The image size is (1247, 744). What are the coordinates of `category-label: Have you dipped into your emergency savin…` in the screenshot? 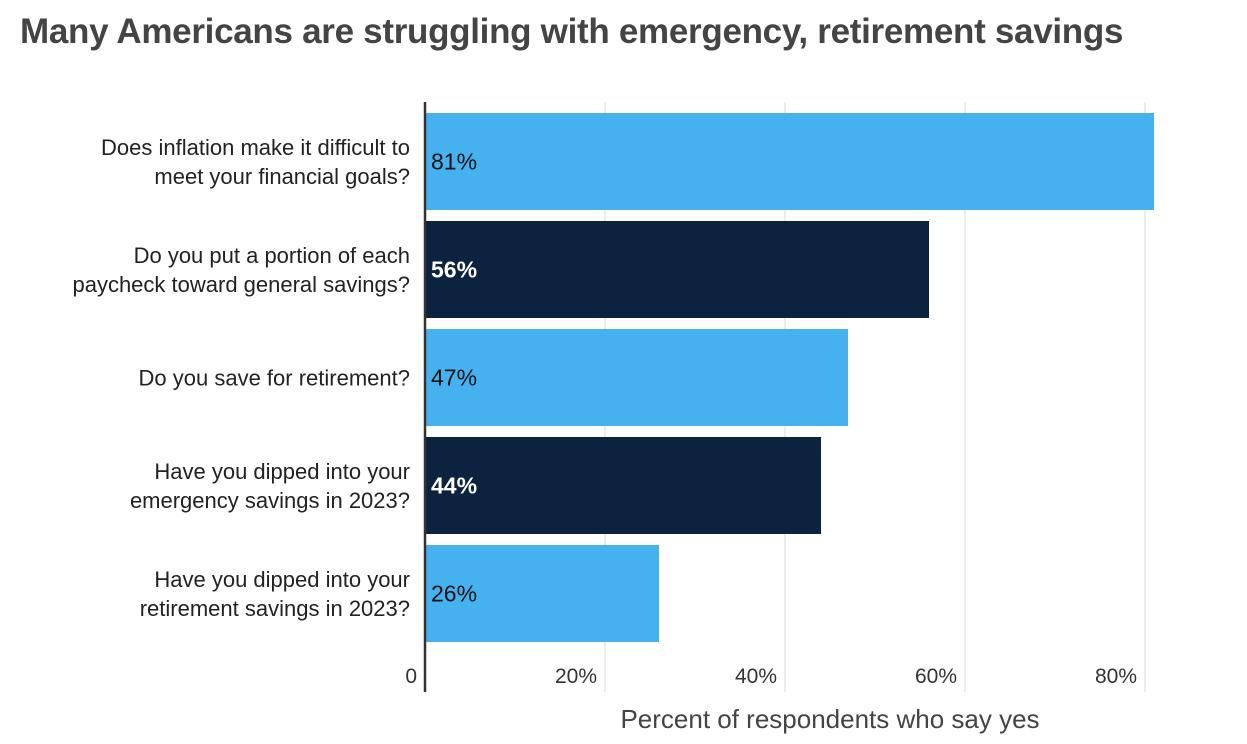 It's located at (270, 486).